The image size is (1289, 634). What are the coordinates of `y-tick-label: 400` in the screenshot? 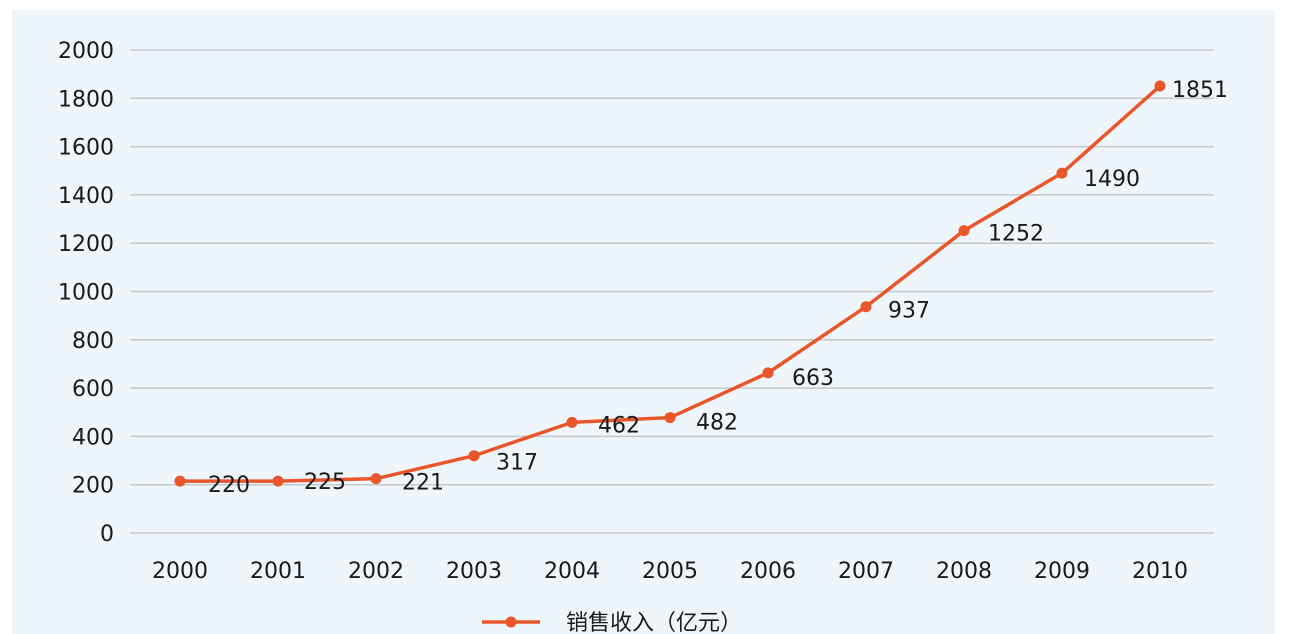 It's located at (93, 437).